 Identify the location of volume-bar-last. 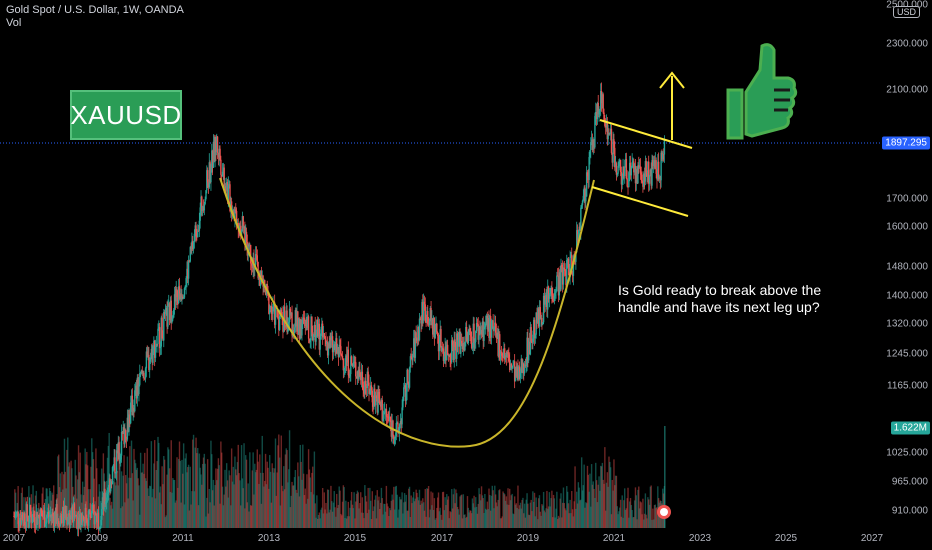
(665, 477).